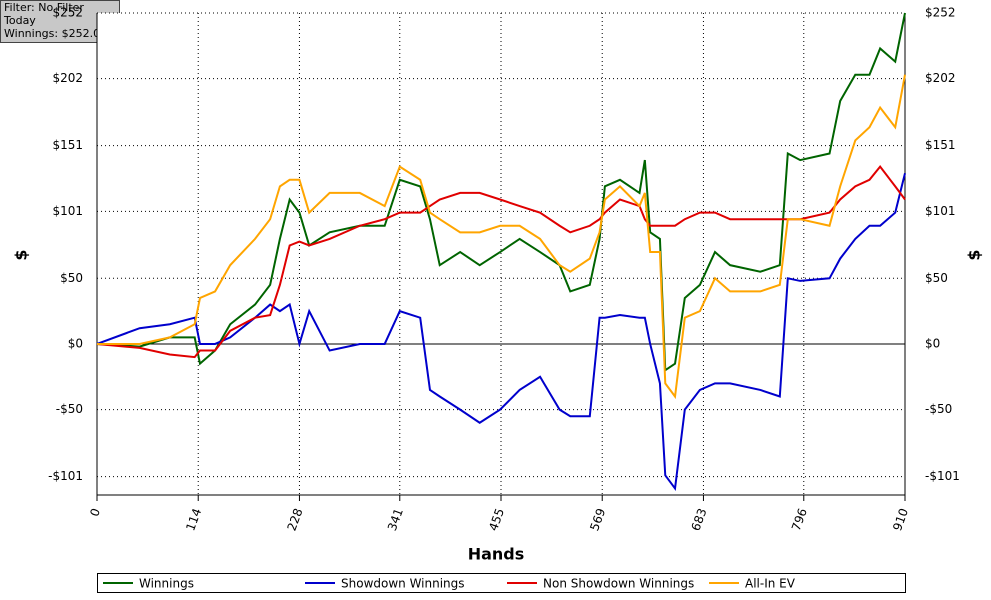  Describe the element at coordinates (19, 20) in the screenshot. I see `info-line: Today` at that location.